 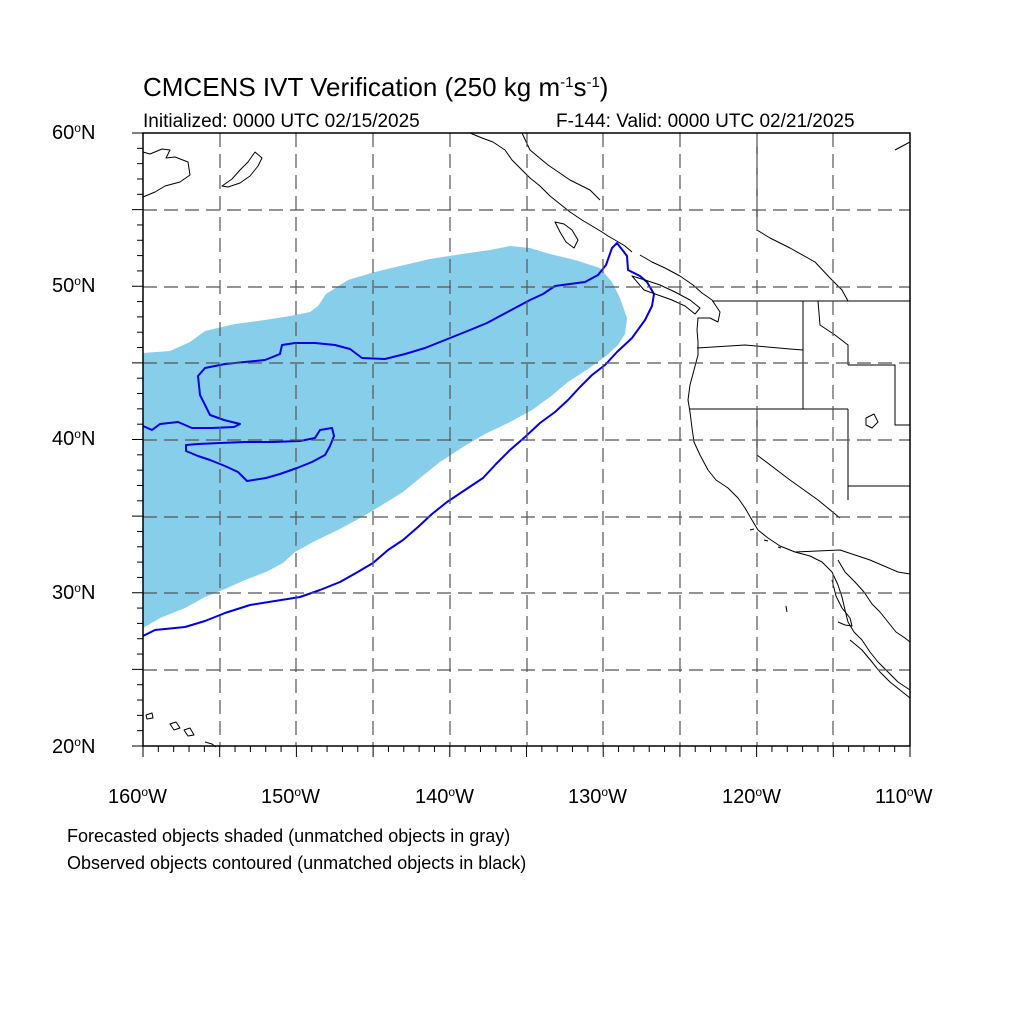 What do you see at coordinates (833, 332) in the screenshot?
I see `idaho-montana-border` at bounding box center [833, 332].